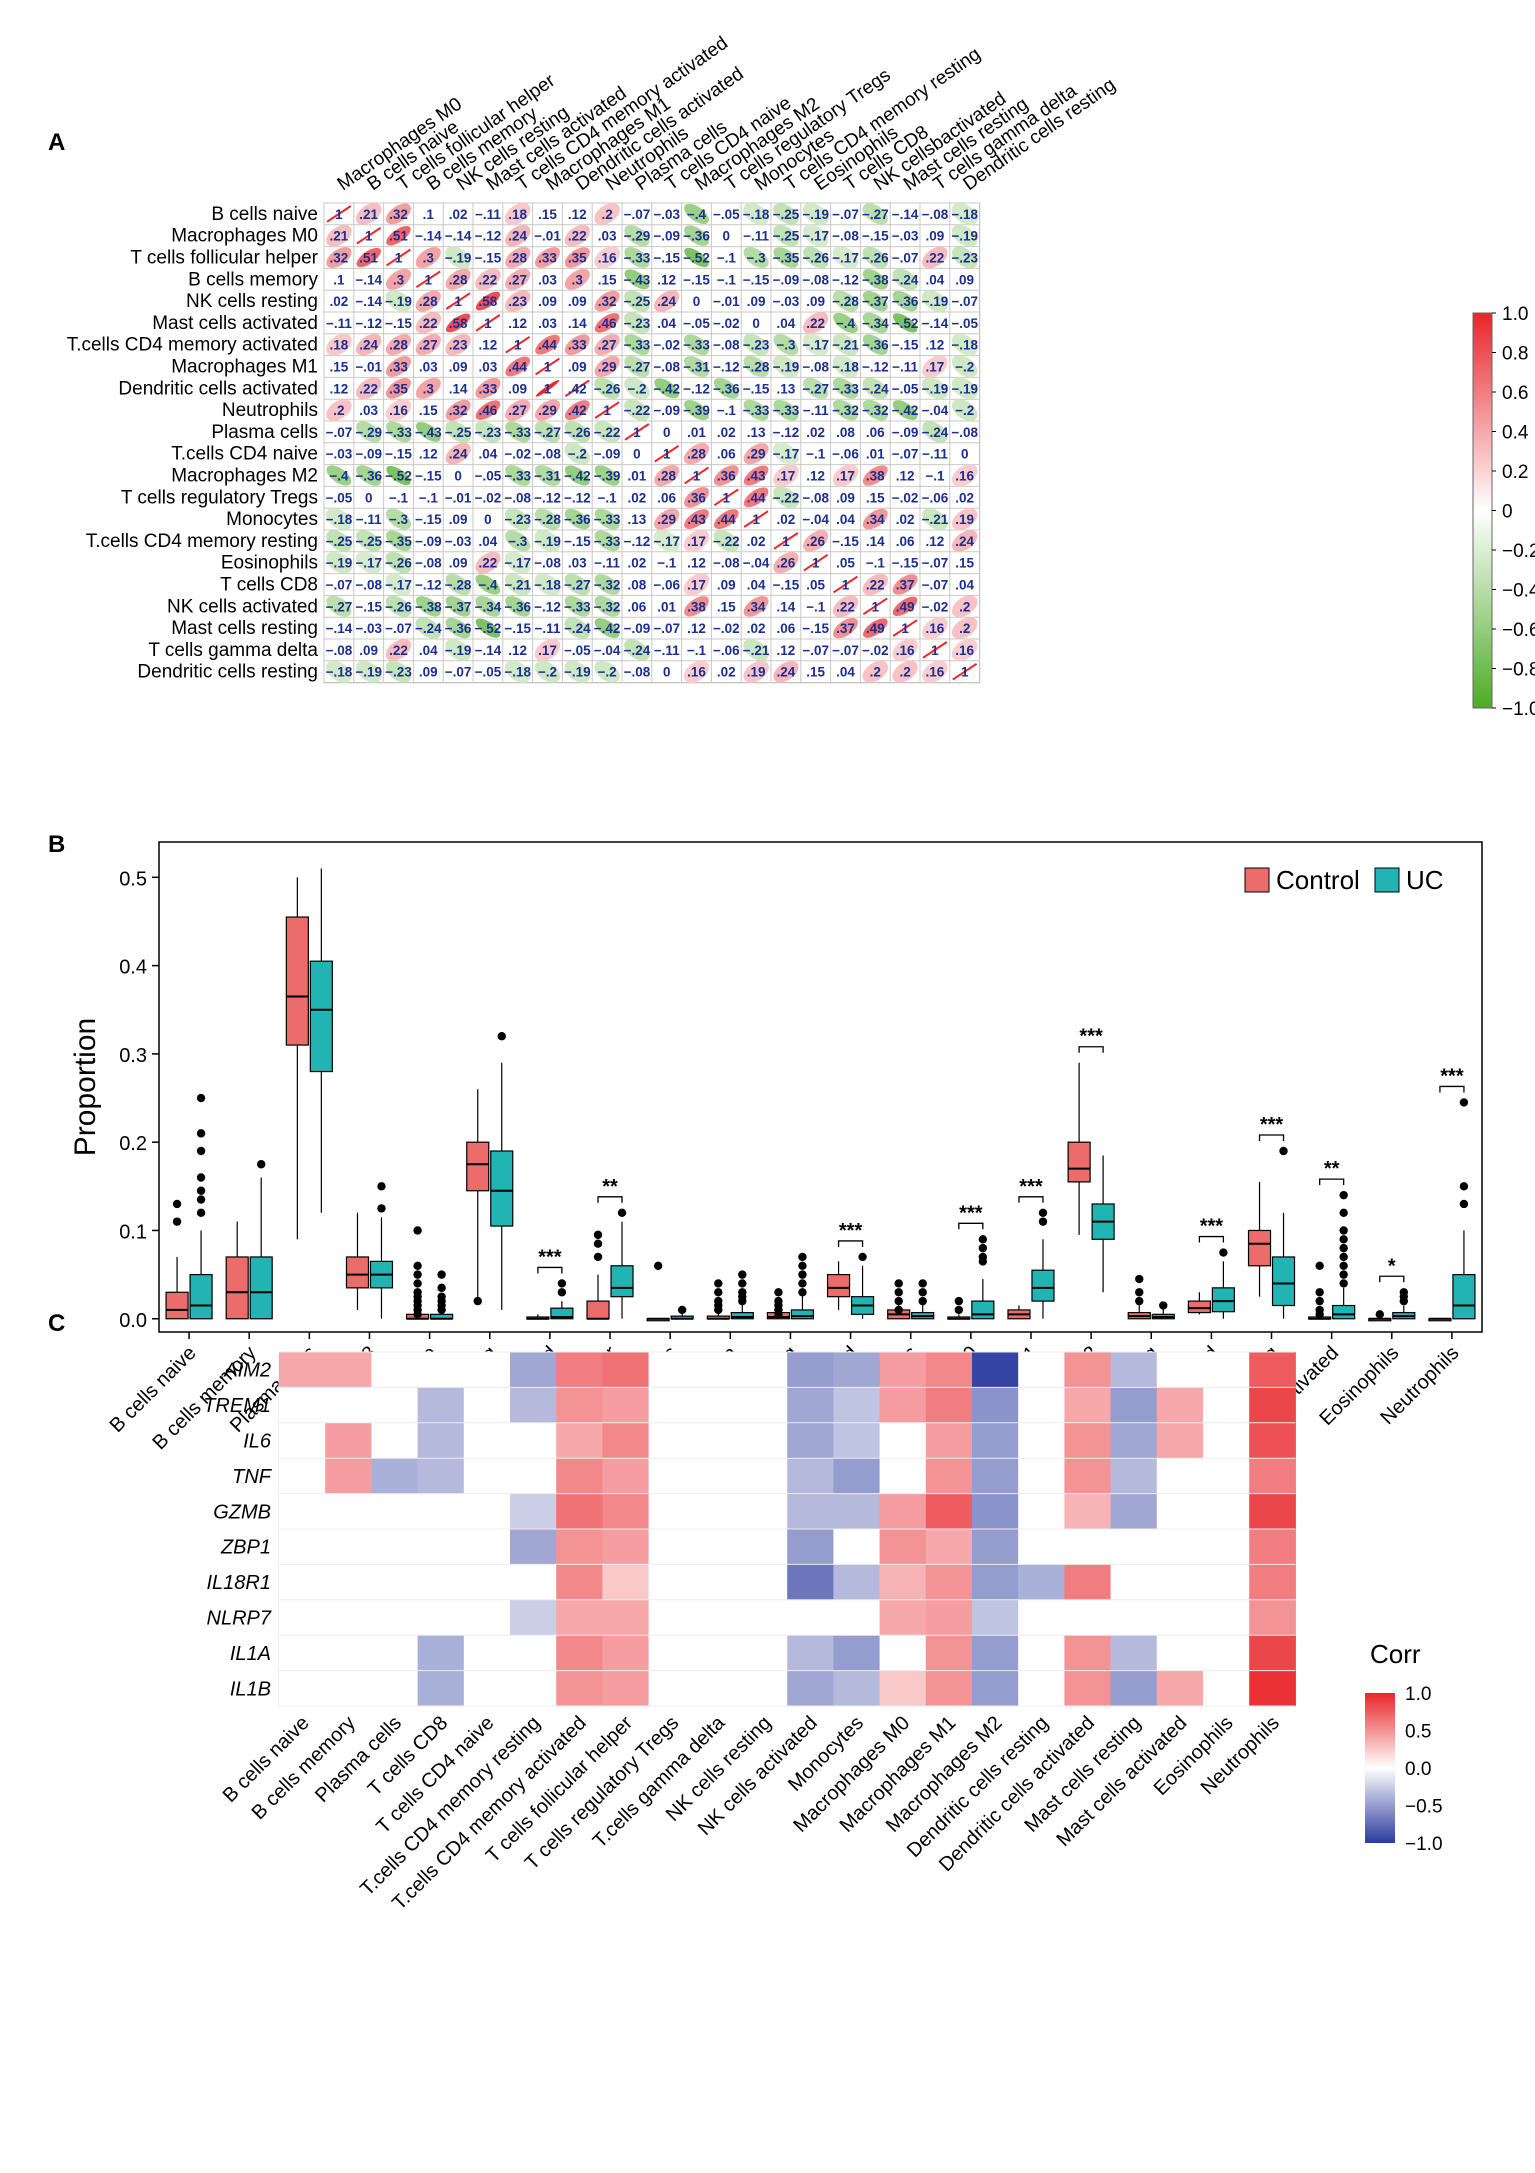 The width and height of the screenshot is (1535, 2173). Describe the element at coordinates (339, 236) in the screenshot. I see `correlation-value: .21` at that location.